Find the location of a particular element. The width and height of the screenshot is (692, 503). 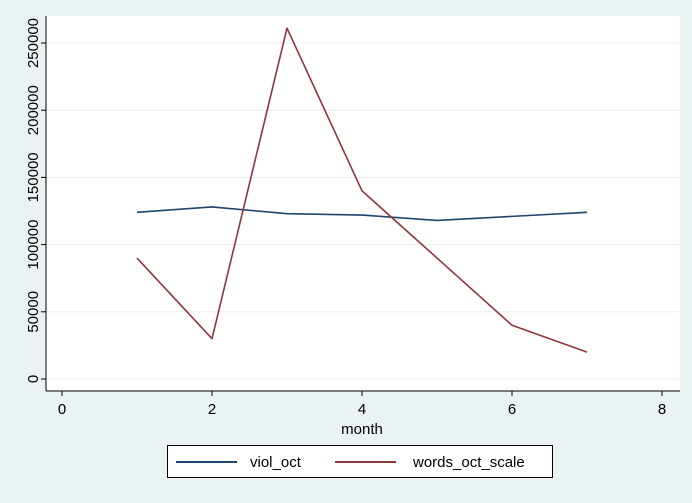

x-tick-label: 6 is located at coordinates (512, 409).